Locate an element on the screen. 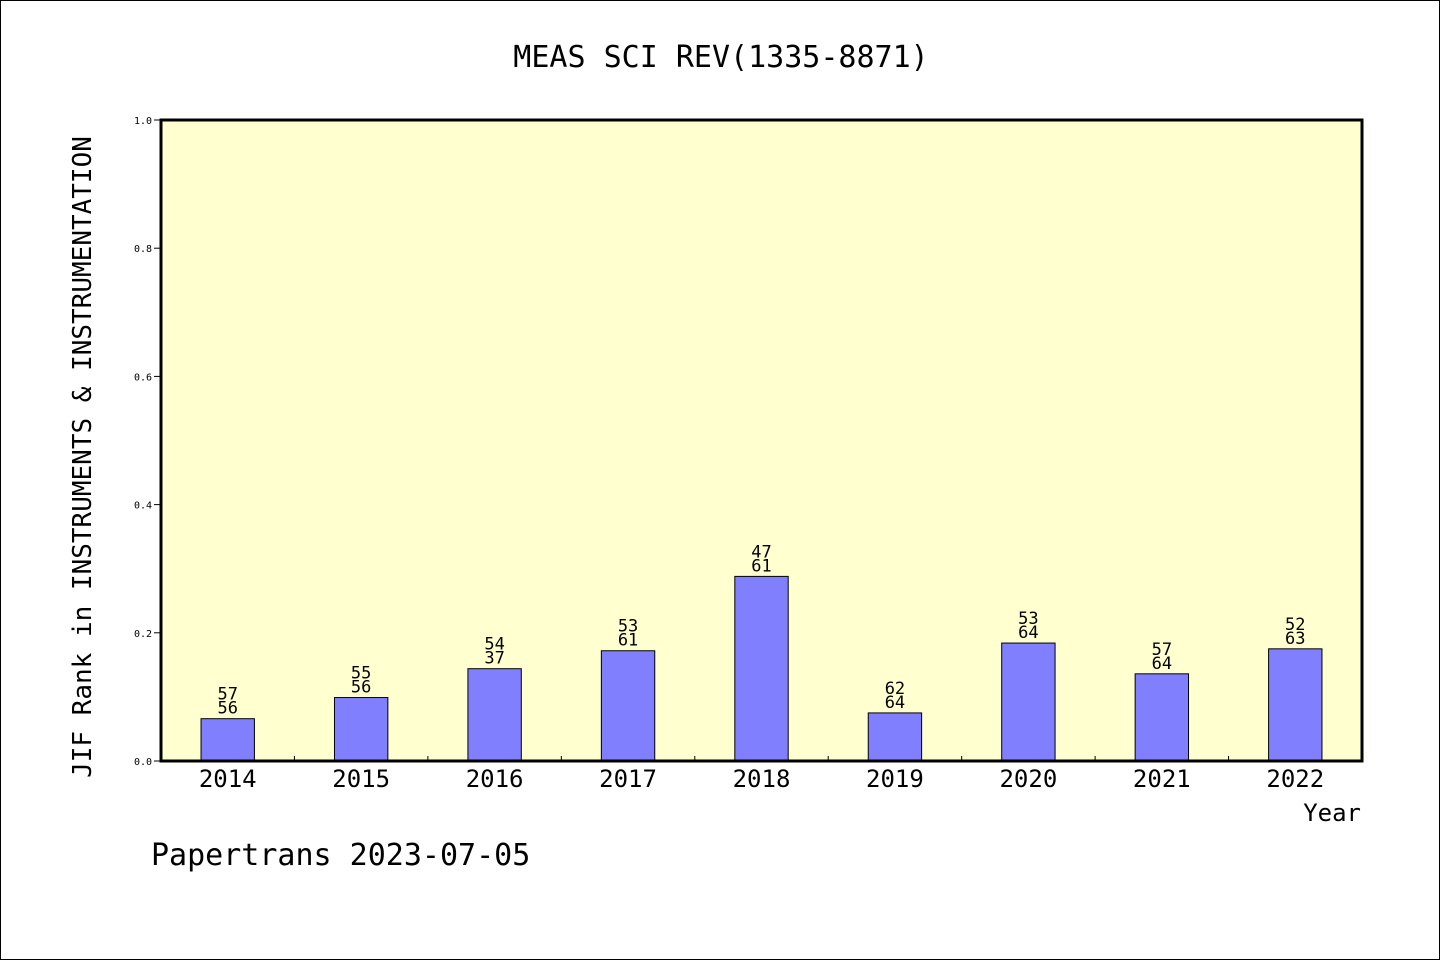 This screenshot has width=1440, height=961. y-tick-label: 0.2 is located at coordinates (143, 634).